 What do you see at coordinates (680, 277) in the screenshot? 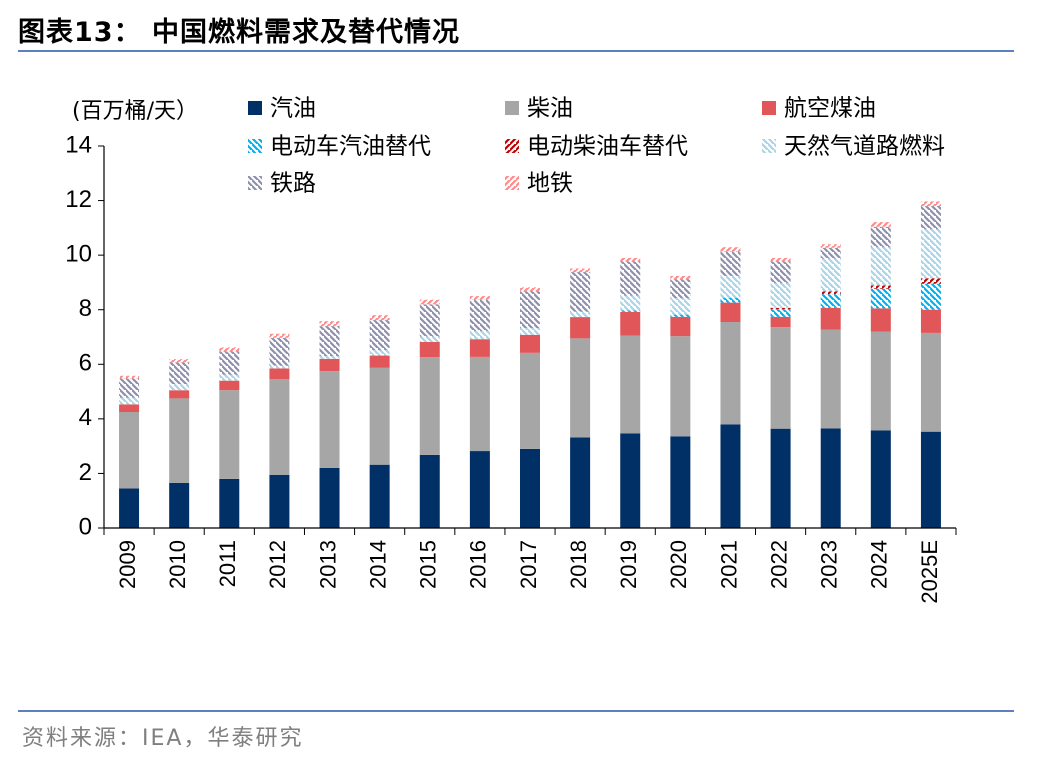
I see `bar-metro-2020` at bounding box center [680, 277].